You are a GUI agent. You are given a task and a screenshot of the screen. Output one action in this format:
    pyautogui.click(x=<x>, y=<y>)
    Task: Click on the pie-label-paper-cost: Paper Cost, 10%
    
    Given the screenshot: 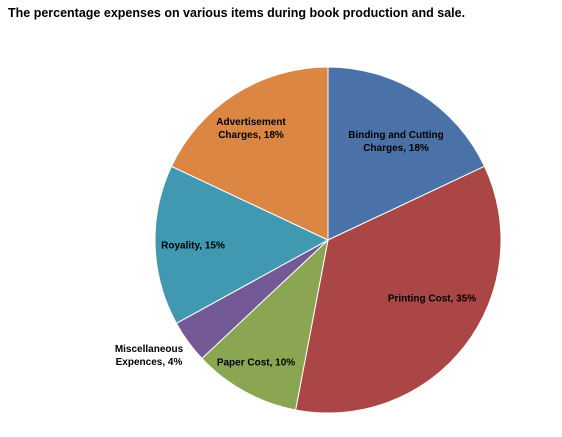 What is the action you would take?
    pyautogui.click(x=256, y=363)
    